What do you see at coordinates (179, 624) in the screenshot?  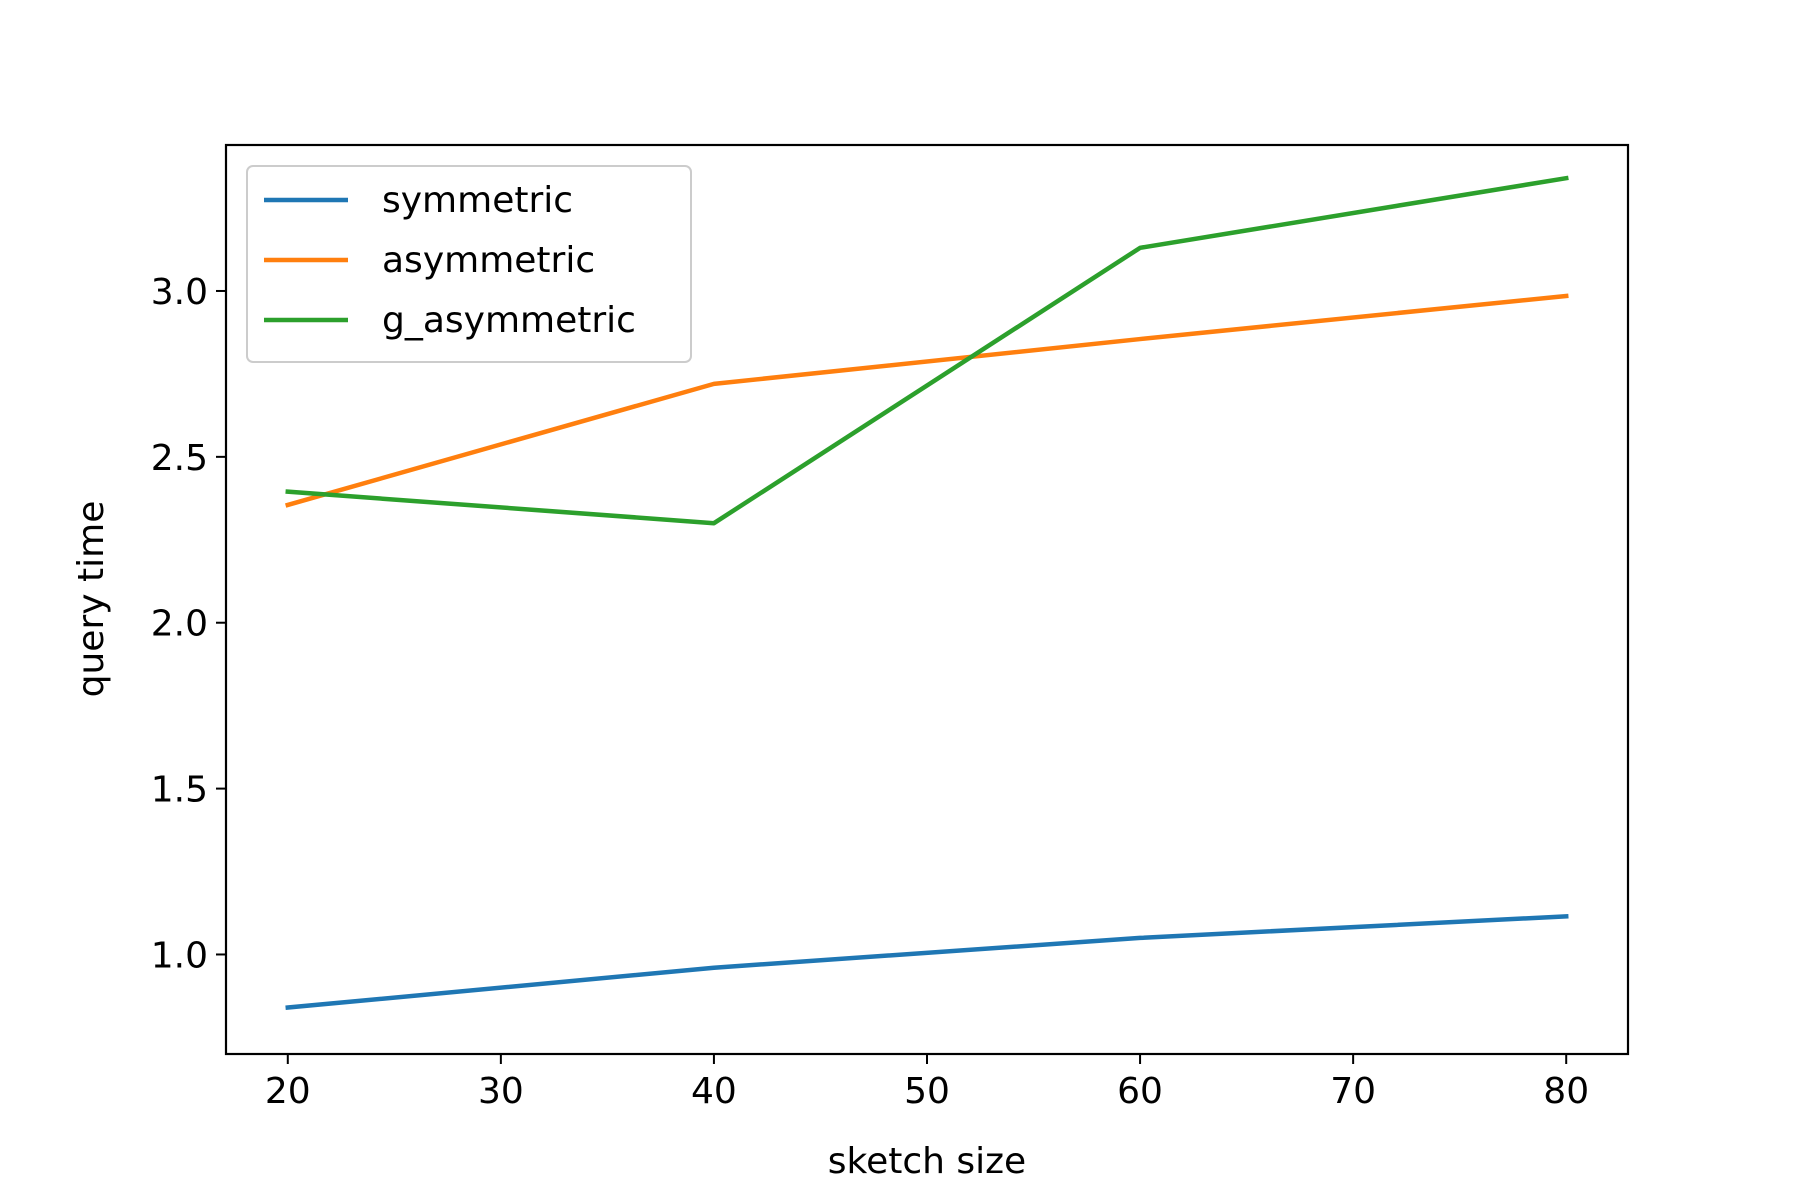 I see `y-tick-label: 2.0` at bounding box center [179, 624].